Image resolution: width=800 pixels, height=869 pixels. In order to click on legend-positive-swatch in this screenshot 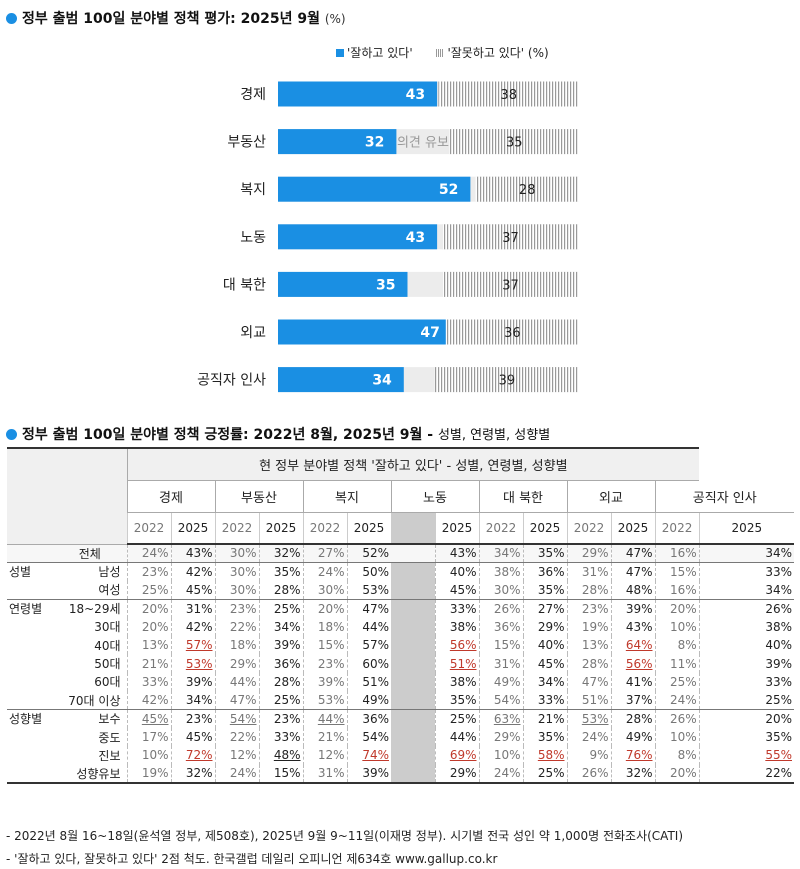, I will do `click(340, 53)`.